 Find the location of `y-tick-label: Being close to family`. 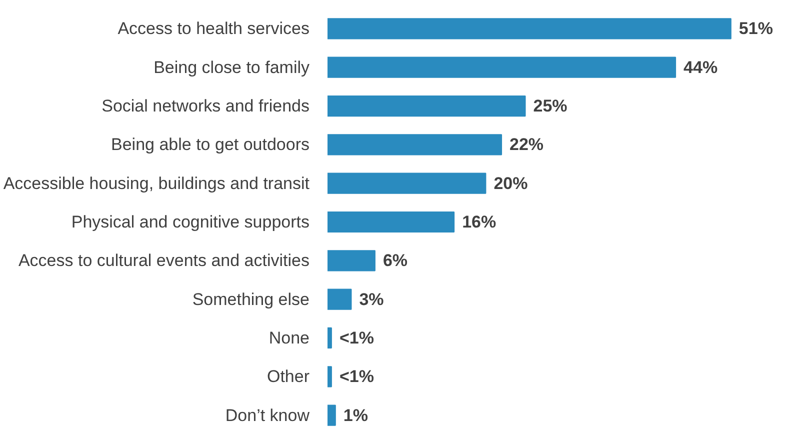

y-tick-label: Being close to family is located at coordinates (232, 67).